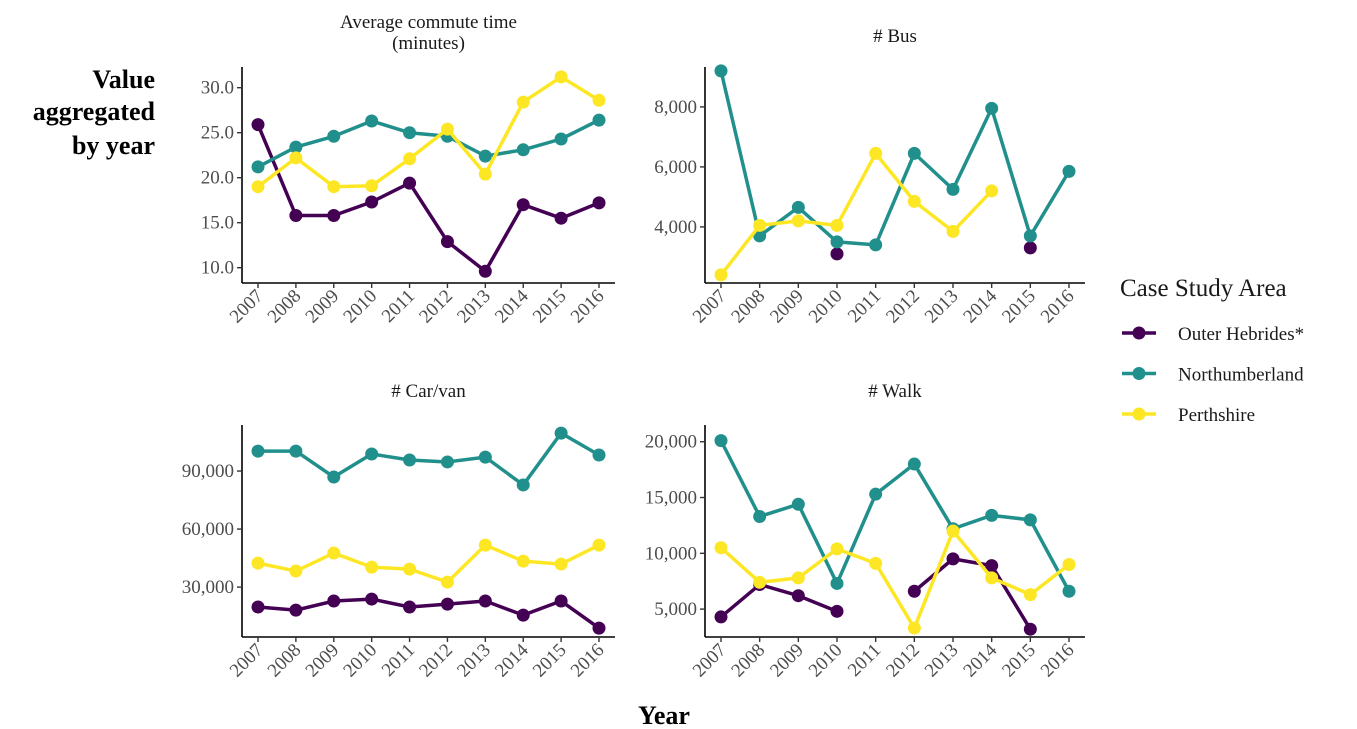 The width and height of the screenshot is (1357, 729). I want to click on panel-title: Average commute time (minutes), so click(428, 33).